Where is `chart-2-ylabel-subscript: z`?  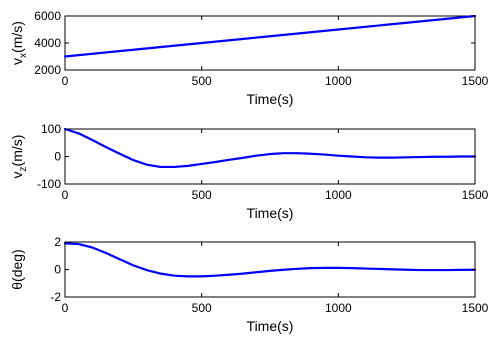 chart-2-ylabel-subscript: z is located at coordinates (23, 168).